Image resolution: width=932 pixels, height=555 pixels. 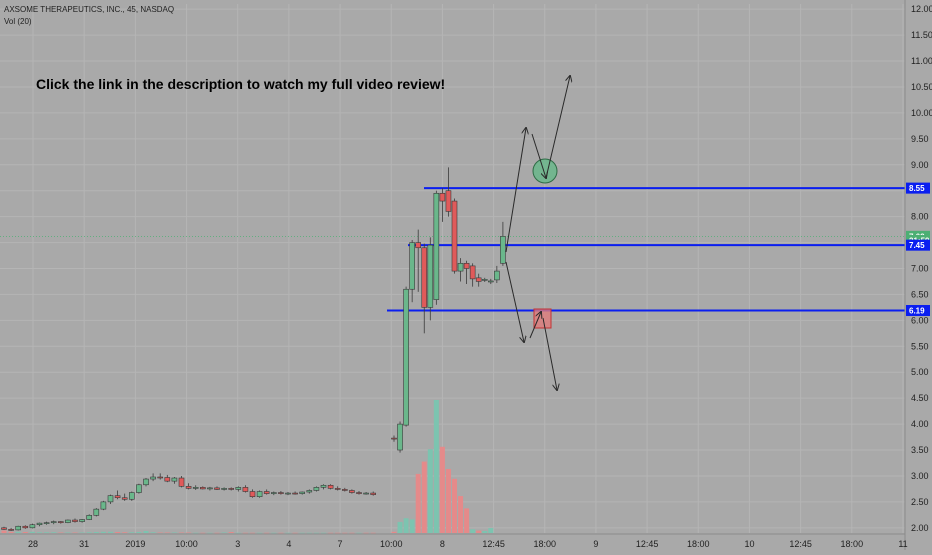 I want to click on price-axis-label: 6.19, so click(x=918, y=311).